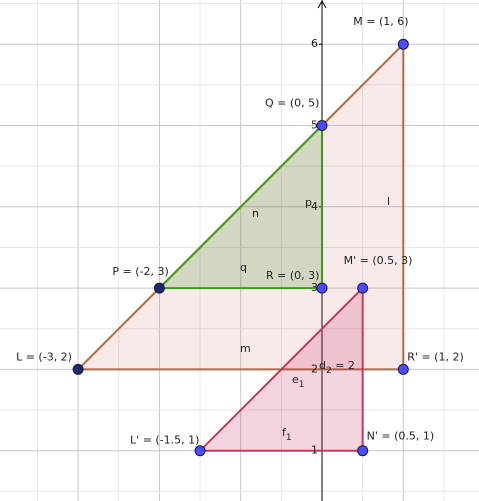 The width and height of the screenshot is (479, 501). What do you see at coordinates (292, 275) in the screenshot?
I see `point-label: R = (0, 3)` at bounding box center [292, 275].